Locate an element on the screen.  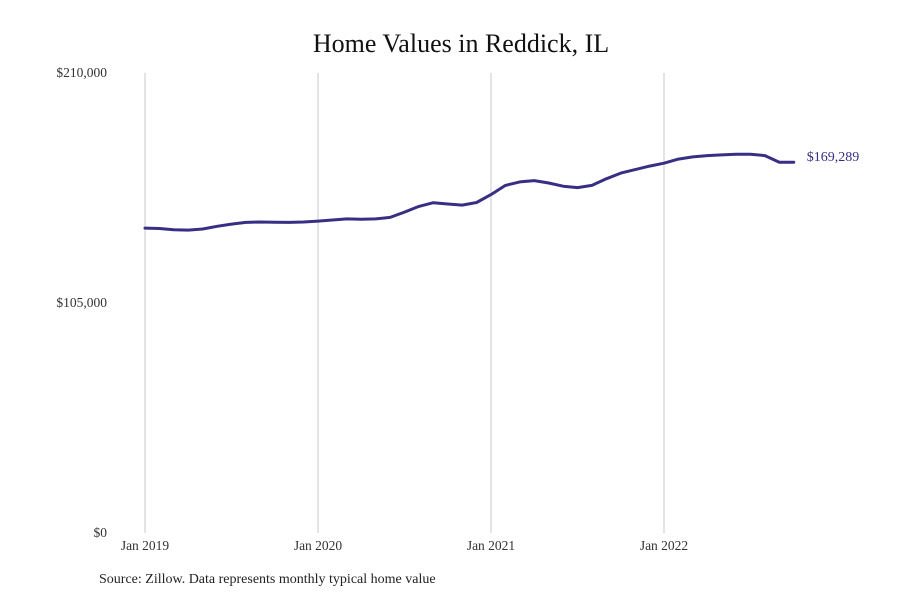
x-tick-label: Jan 2019 is located at coordinates (145, 545).